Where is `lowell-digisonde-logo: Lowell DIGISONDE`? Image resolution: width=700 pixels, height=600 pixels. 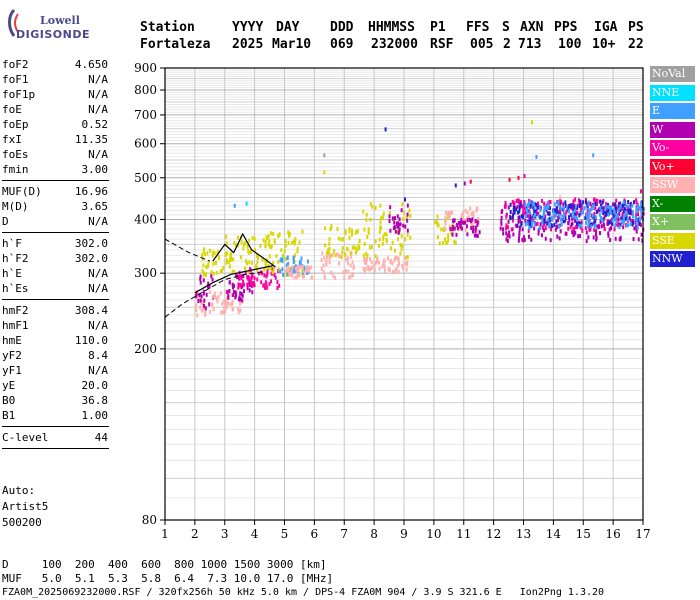
lowell-digisonde-logo: Lowell DIGISONDE is located at coordinates (46, 24).